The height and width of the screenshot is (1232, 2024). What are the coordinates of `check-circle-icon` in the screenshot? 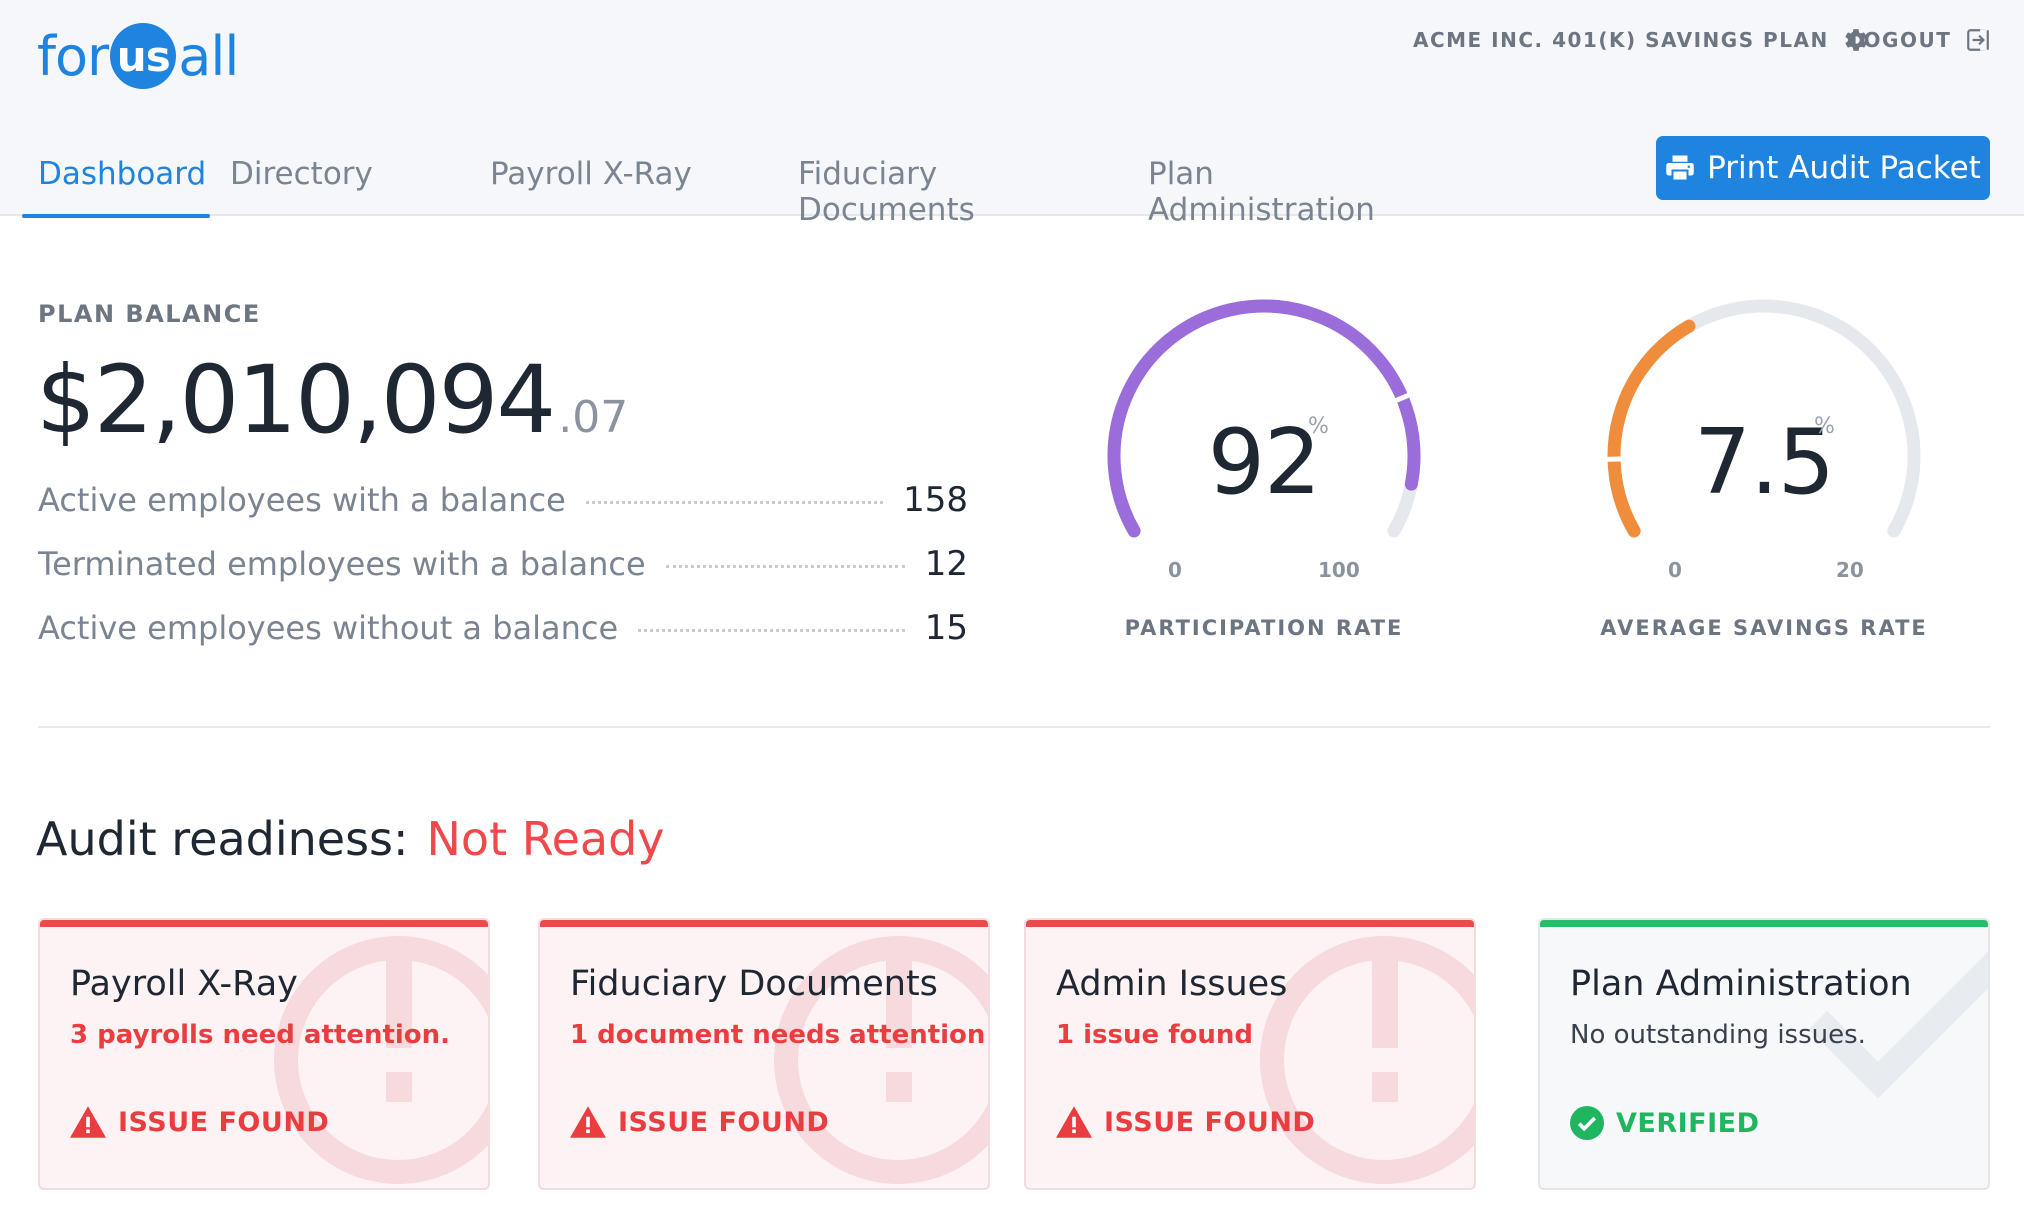 It's located at (1587, 1123).